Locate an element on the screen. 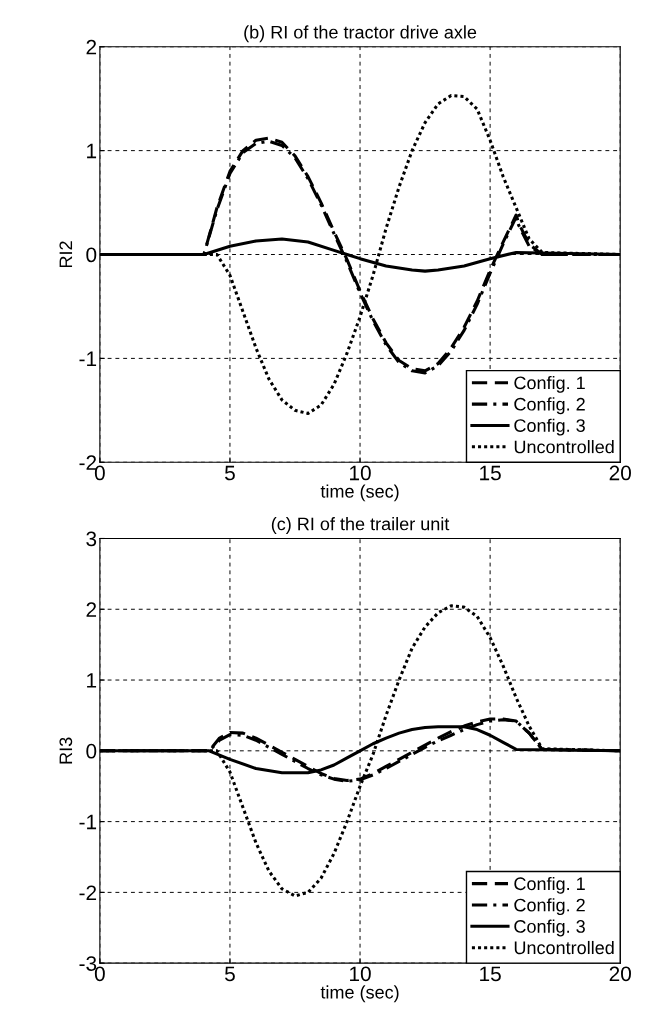 Image resolution: width=657 pixels, height=1016 pixels. y-tick-label: 3 is located at coordinates (91, 539).